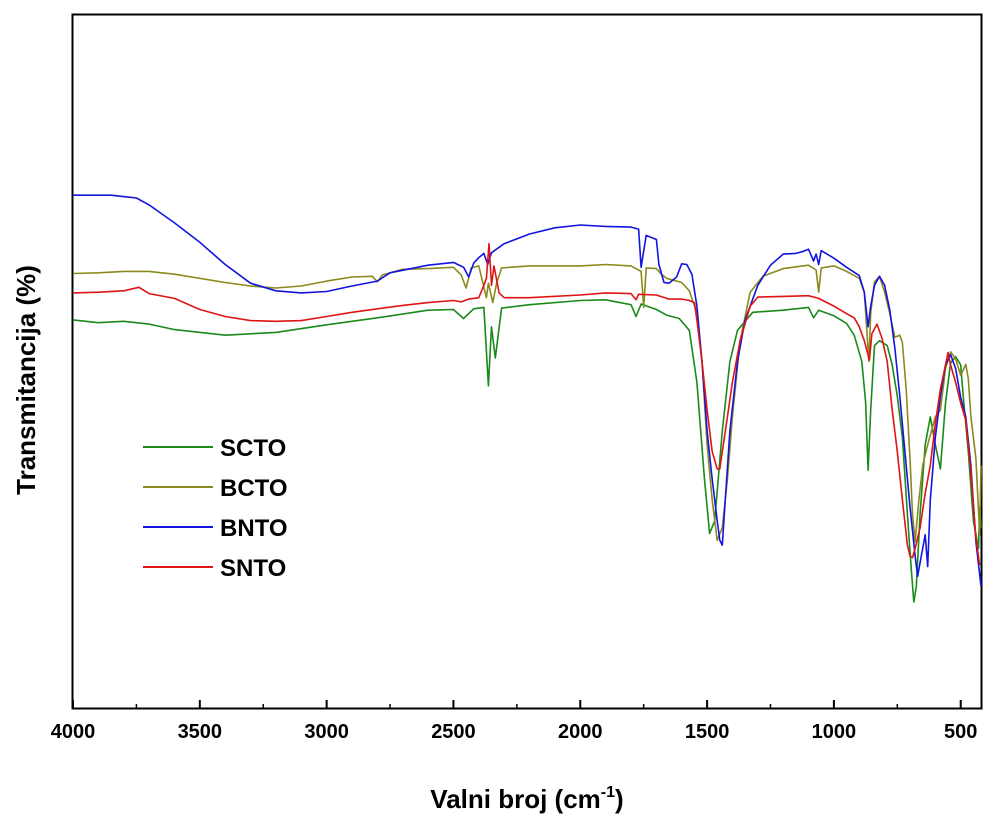 The height and width of the screenshot is (821, 985). What do you see at coordinates (707, 732) in the screenshot?
I see `x-tick-label: 1500` at bounding box center [707, 732].